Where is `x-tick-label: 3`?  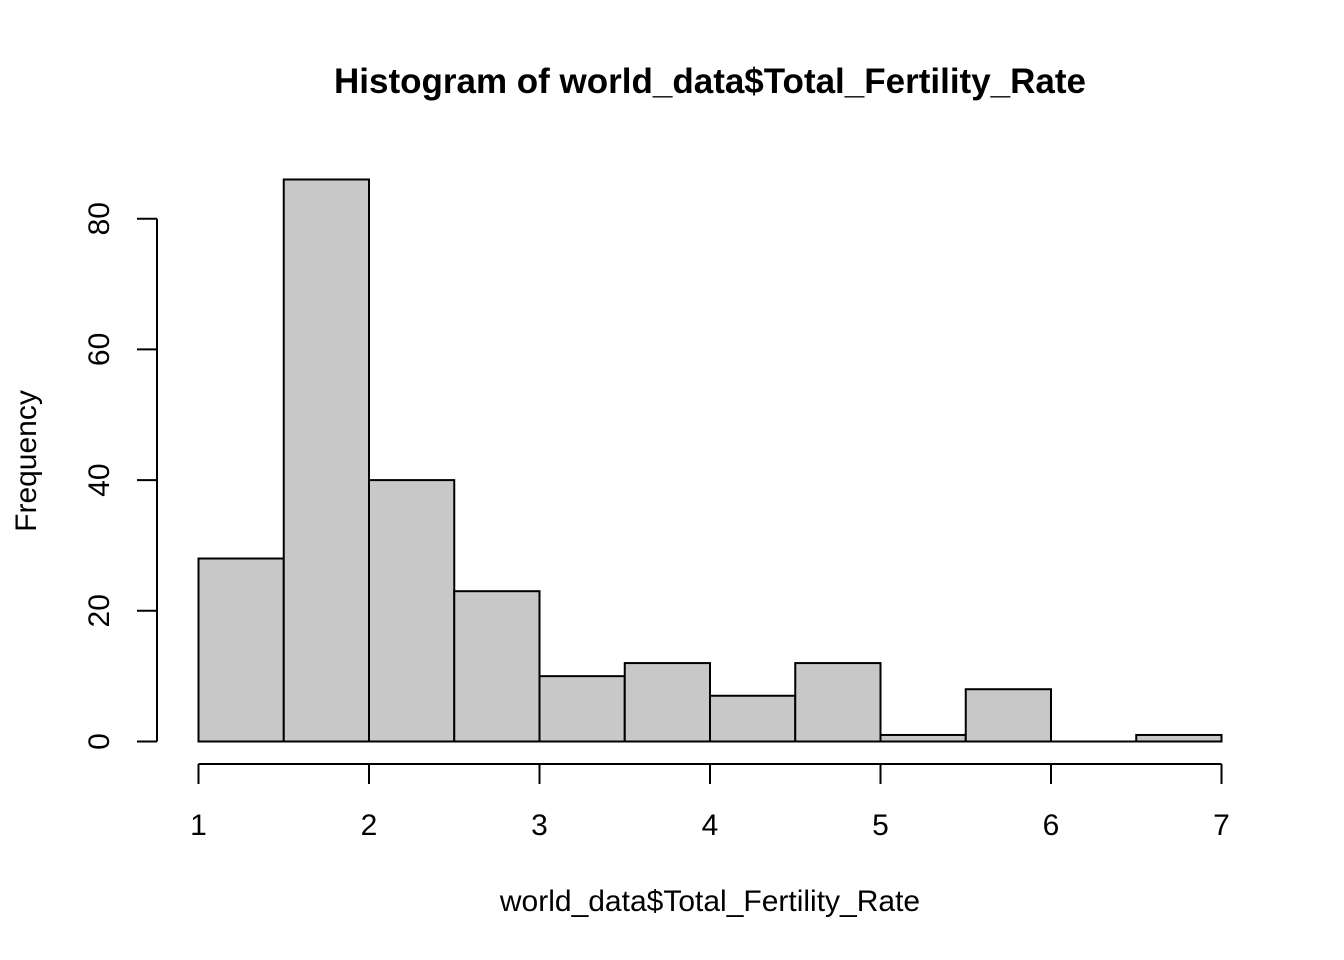 x-tick-label: 3 is located at coordinates (539, 825).